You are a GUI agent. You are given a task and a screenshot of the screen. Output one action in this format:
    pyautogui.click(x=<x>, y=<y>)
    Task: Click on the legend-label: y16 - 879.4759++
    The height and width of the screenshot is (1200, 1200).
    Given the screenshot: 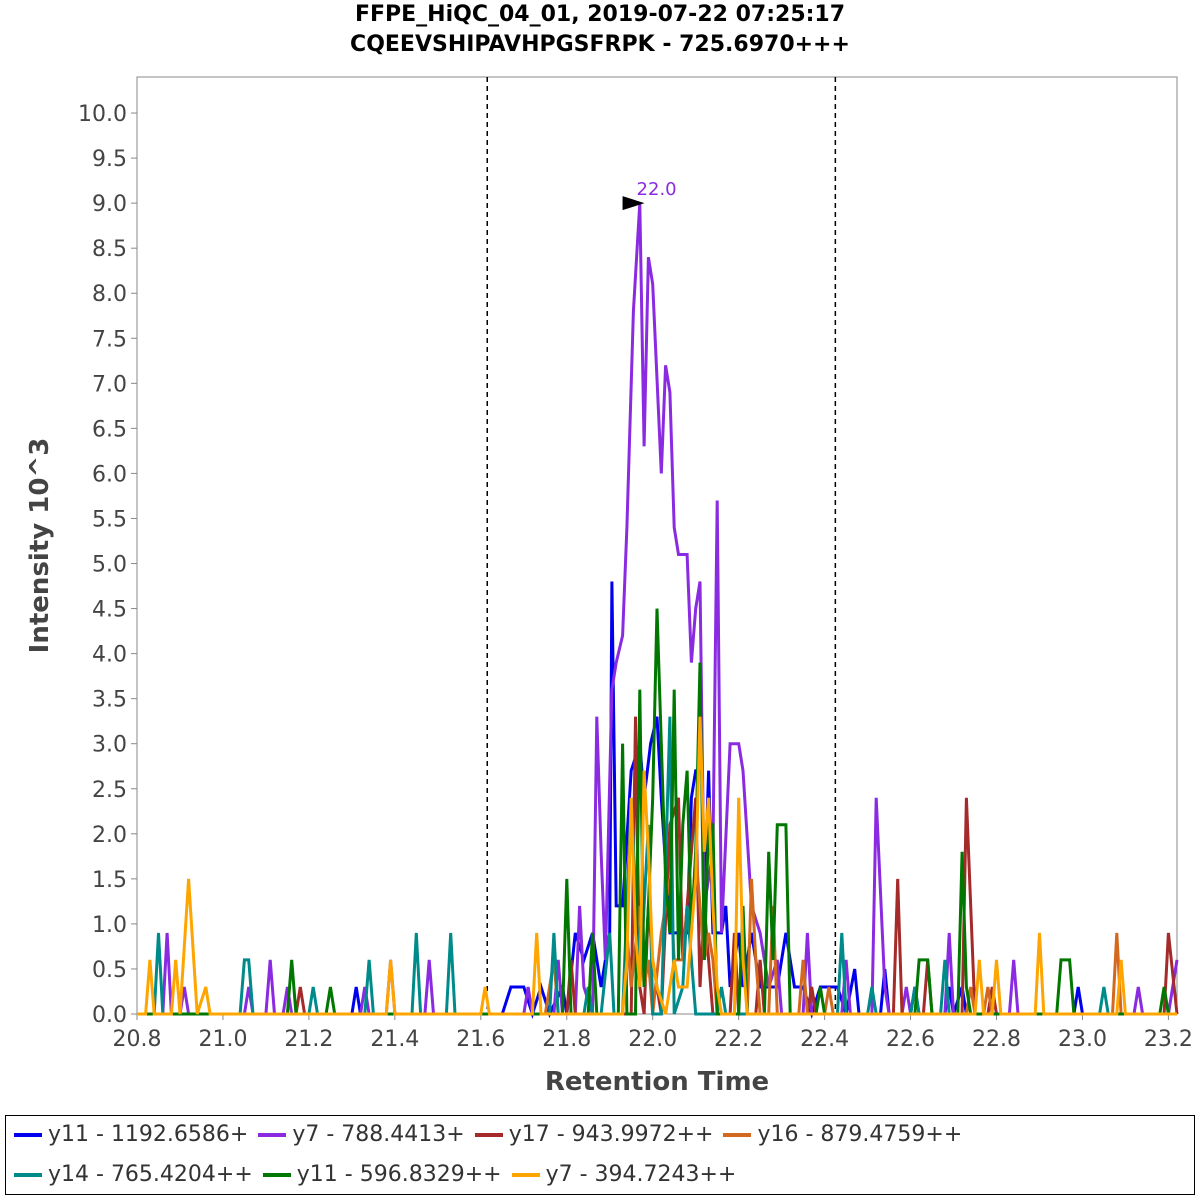 What is the action you would take?
    pyautogui.click(x=860, y=1134)
    